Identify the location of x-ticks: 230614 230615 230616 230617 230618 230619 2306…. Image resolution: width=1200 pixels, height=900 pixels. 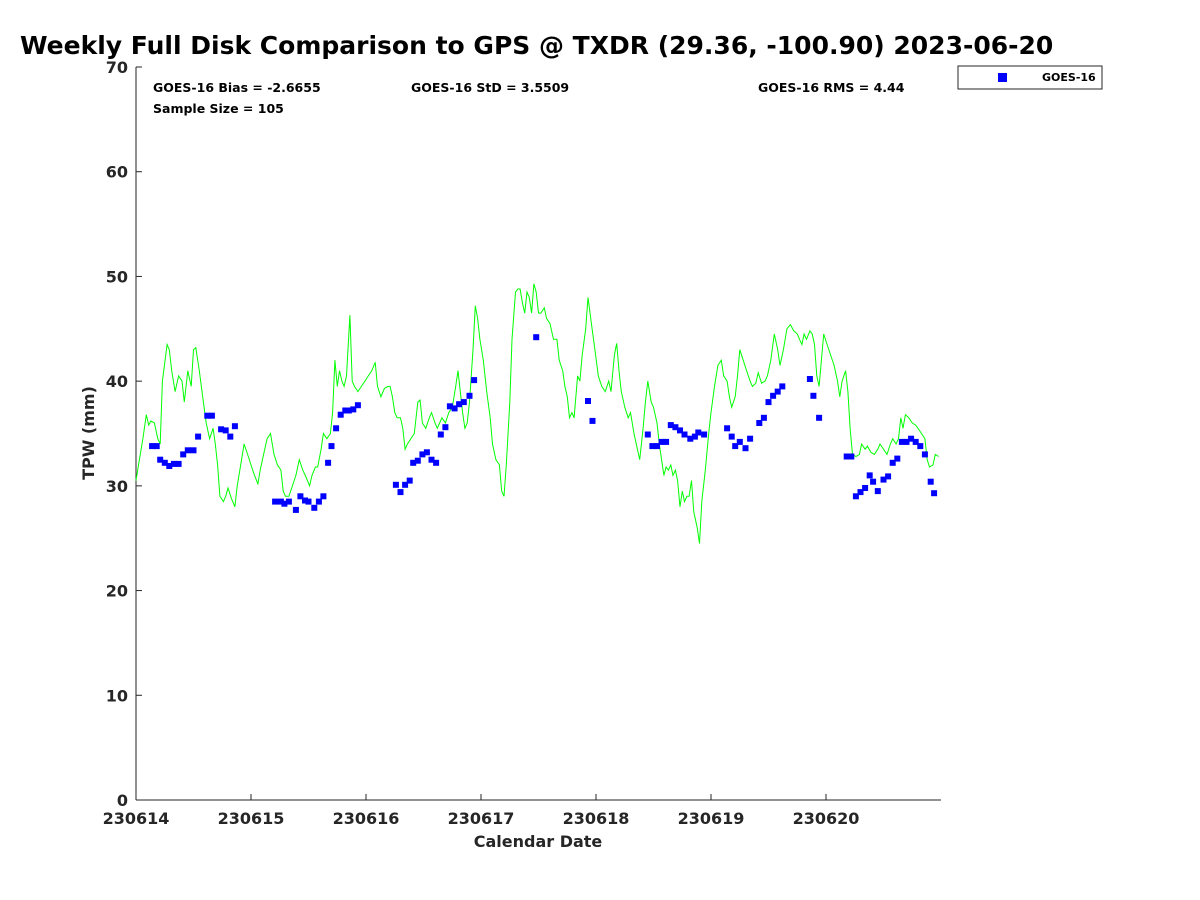
(481, 811).